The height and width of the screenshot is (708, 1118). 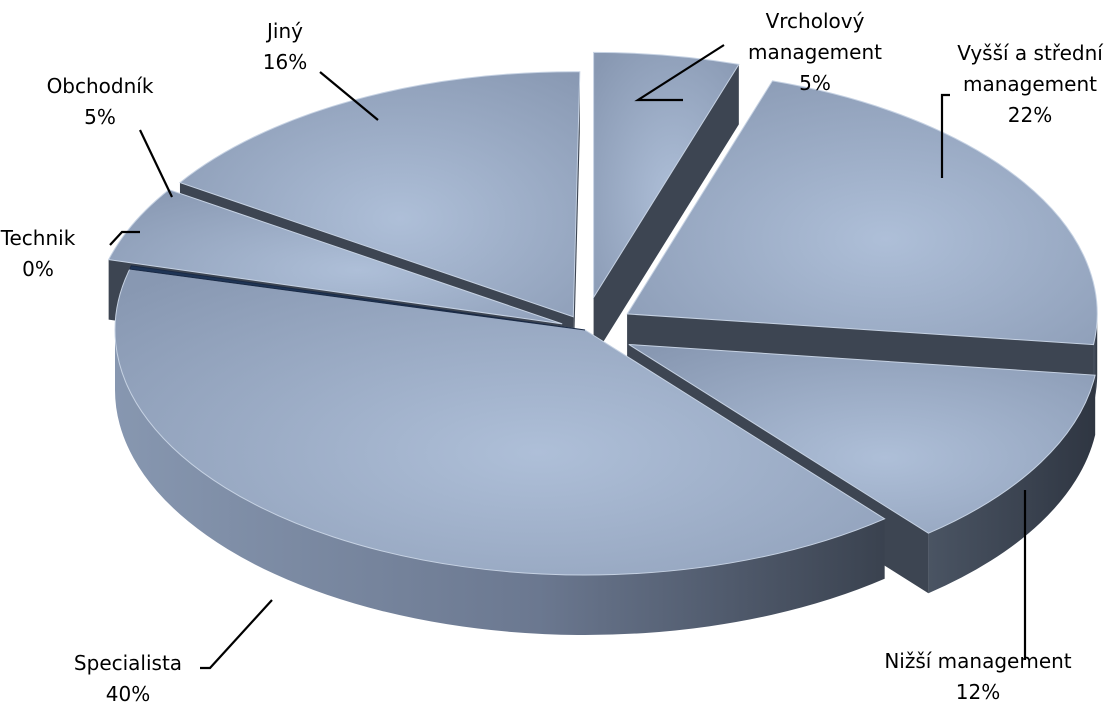 I want to click on data-label: Nižší management 12%, so click(x=977, y=676).